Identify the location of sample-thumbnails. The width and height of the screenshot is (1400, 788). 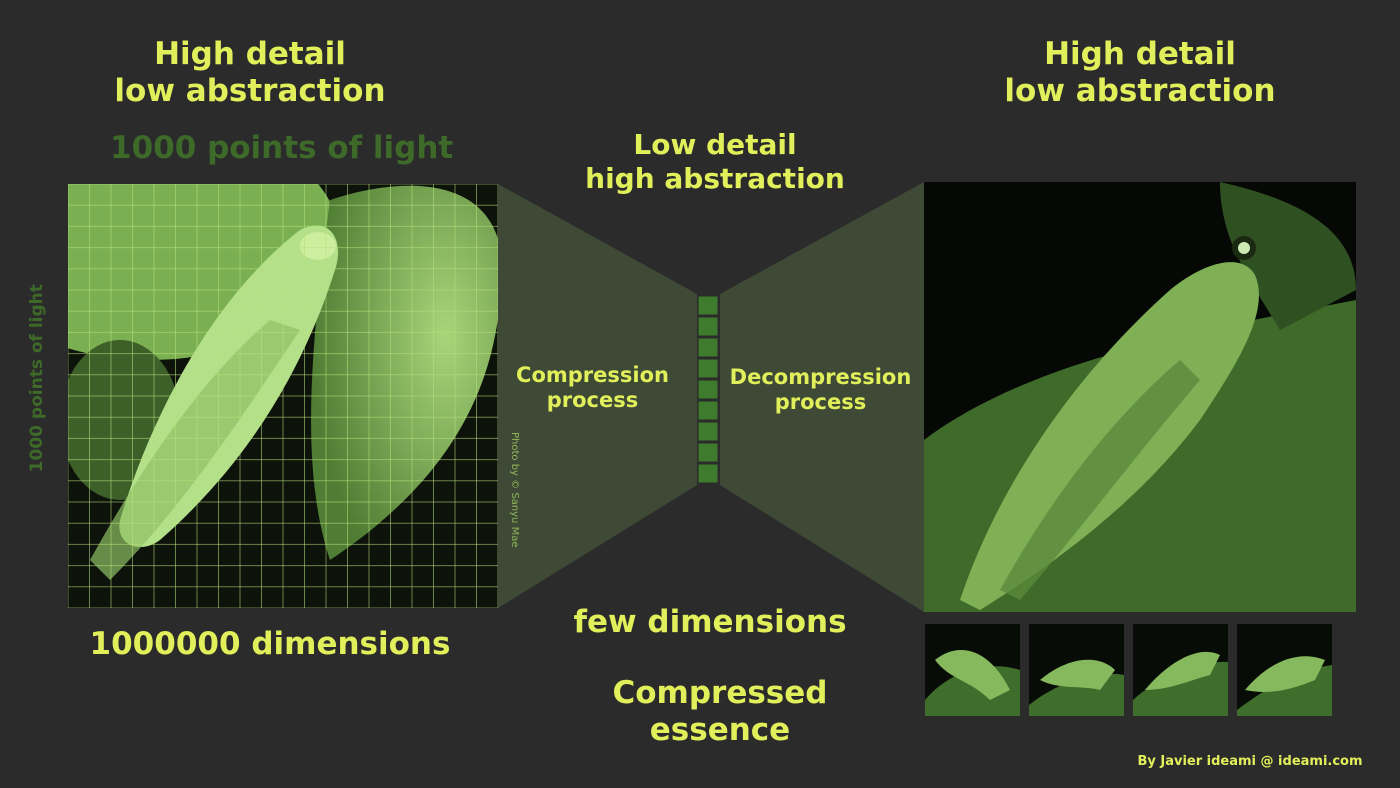
(1128, 670).